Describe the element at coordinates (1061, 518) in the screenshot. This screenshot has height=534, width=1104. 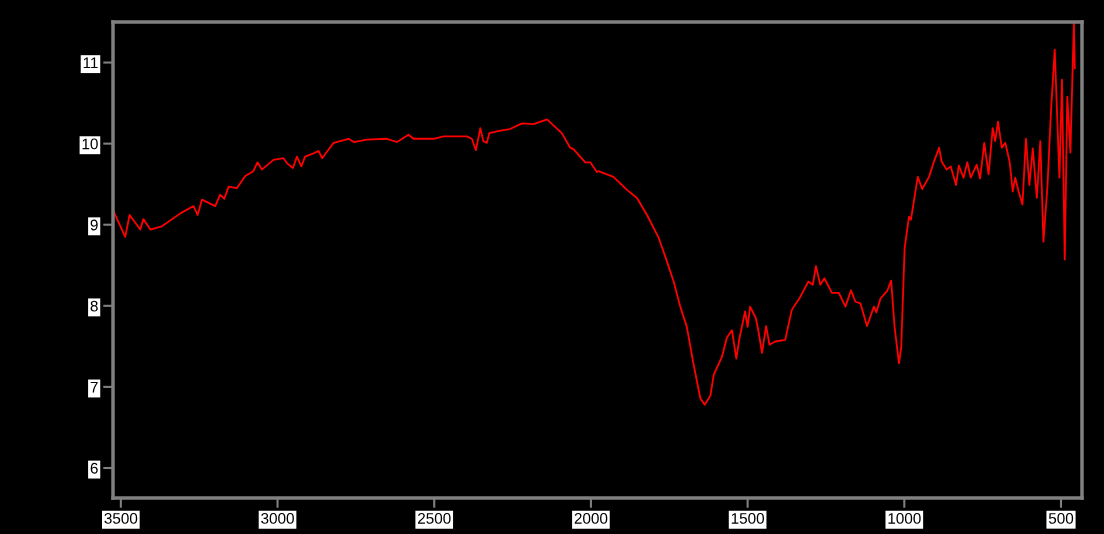
I see `x-tick-label: 500` at that location.